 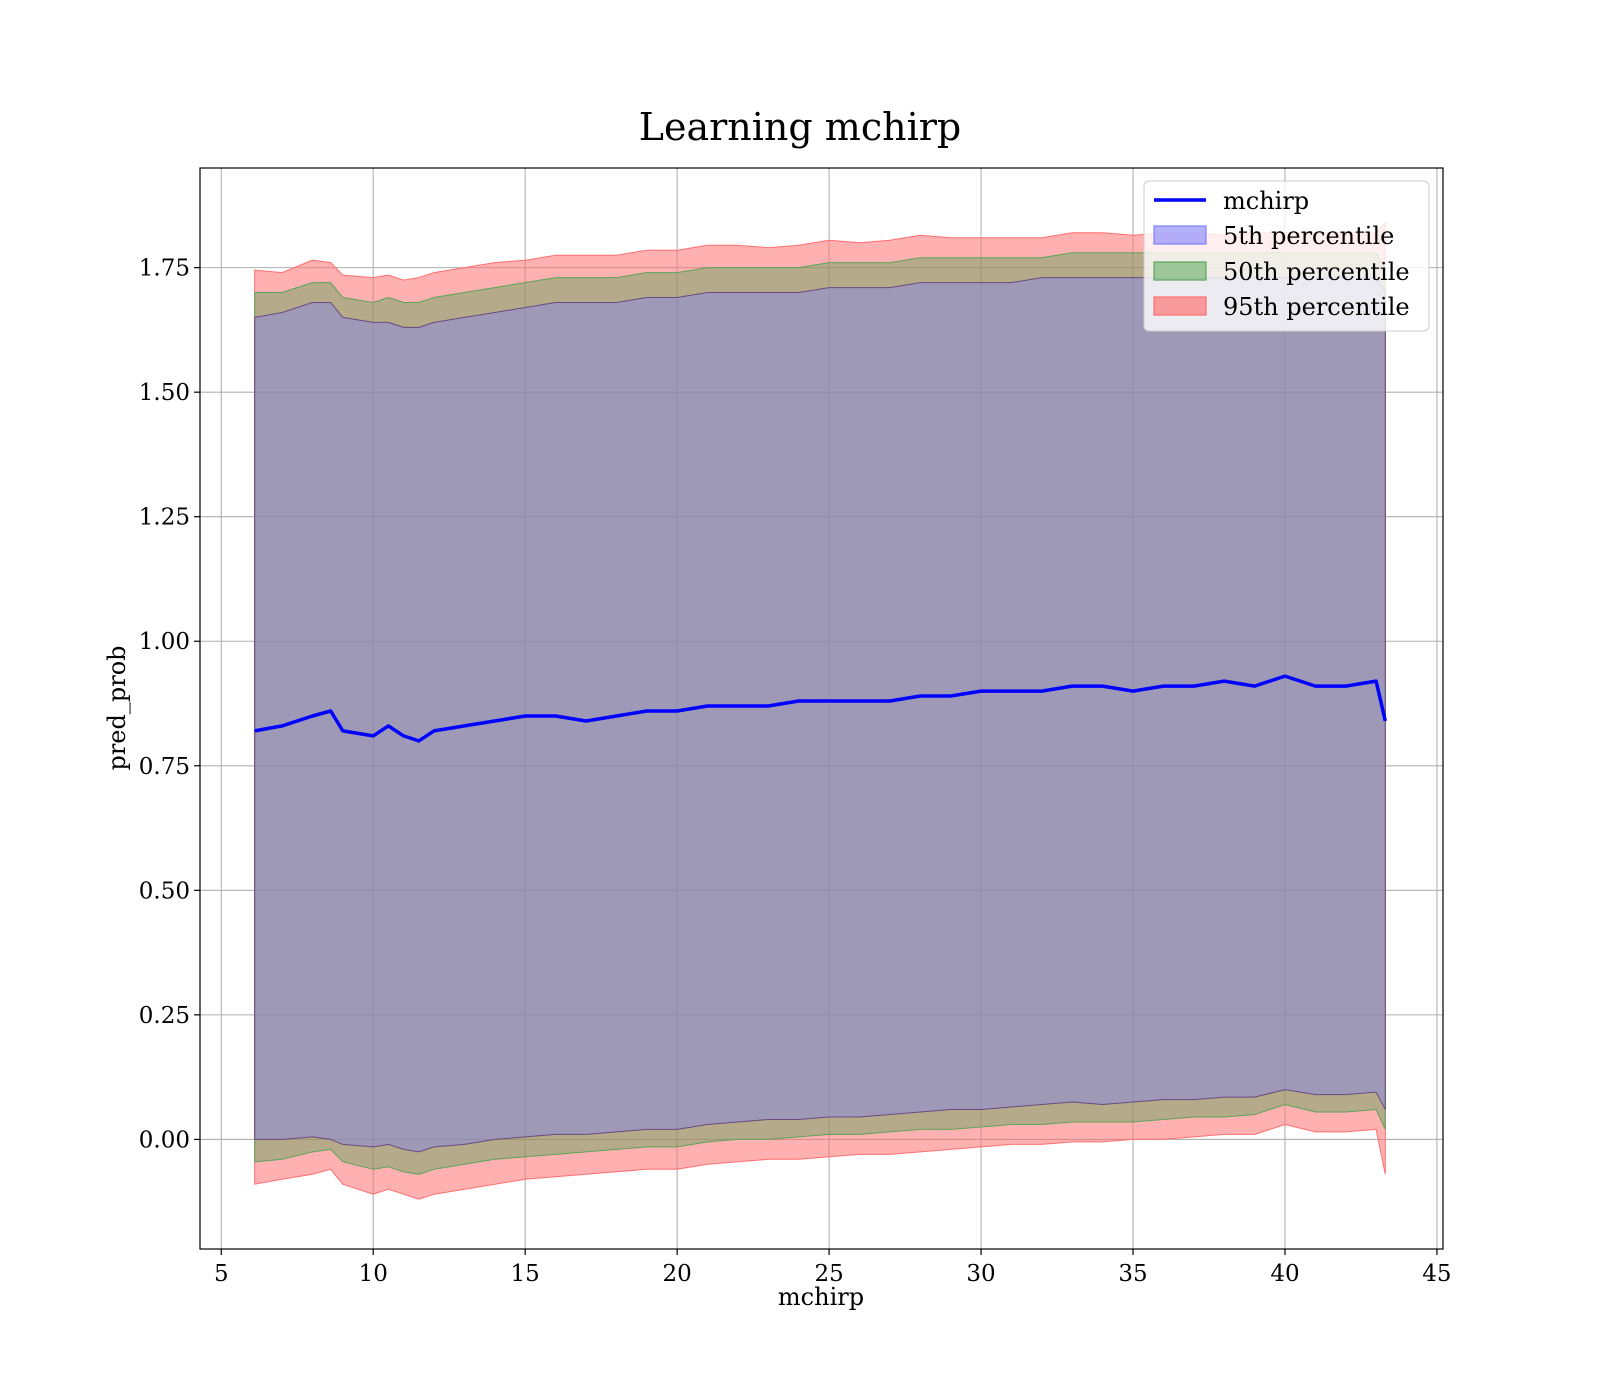 I want to click on legend-label-95th: 95th percentile, so click(x=1316, y=307).